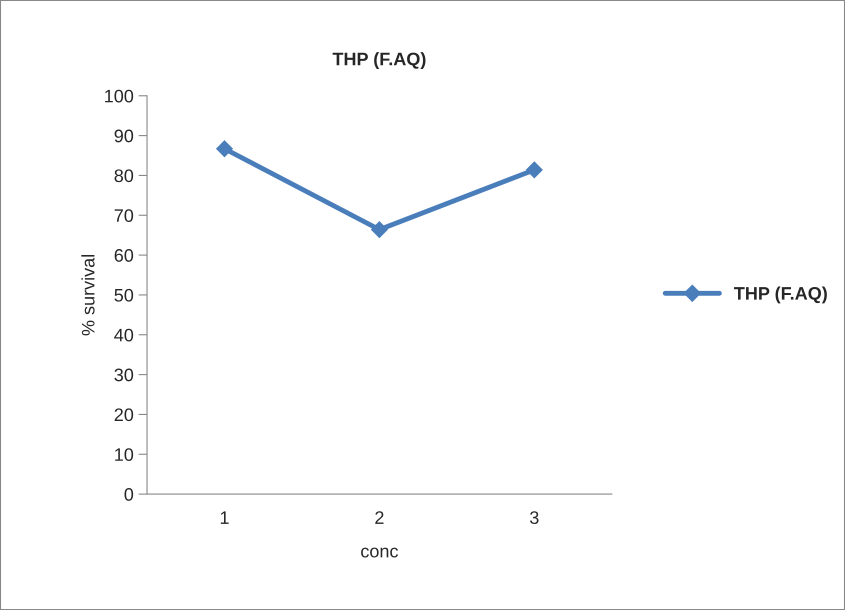 The height and width of the screenshot is (610, 845). I want to click on y-tick-label: 90, so click(124, 136).